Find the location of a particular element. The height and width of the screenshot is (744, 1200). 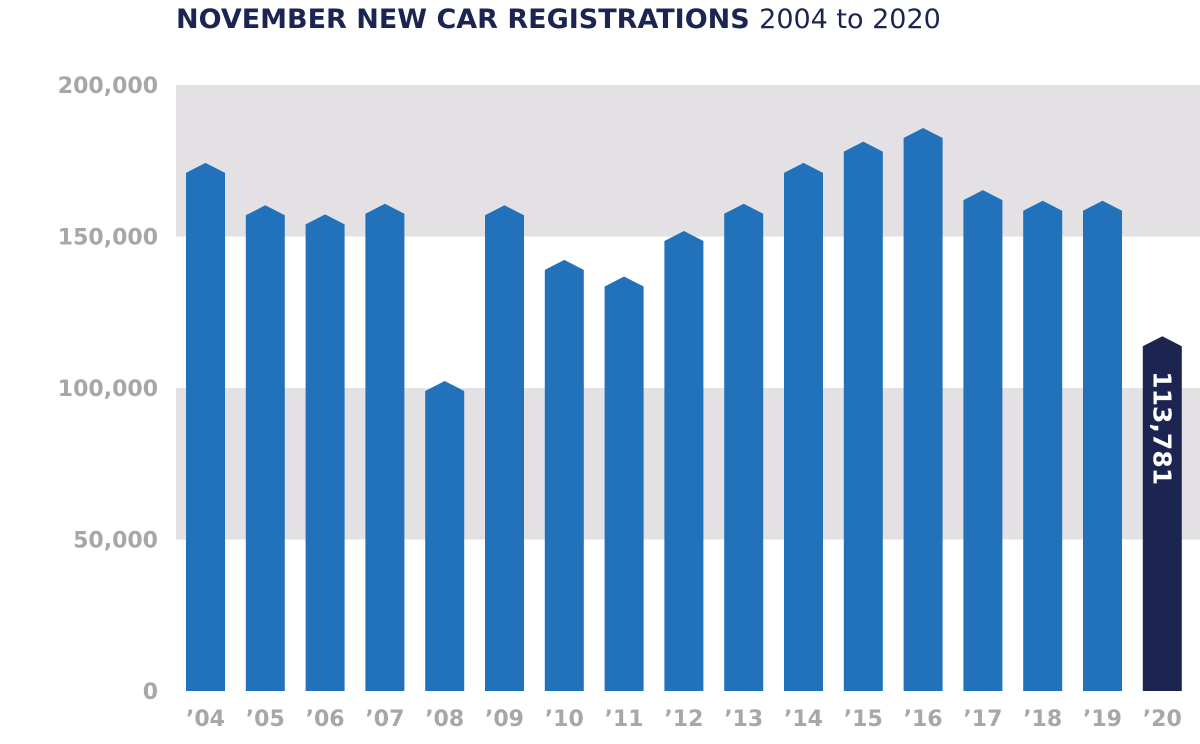

x-tick-label: ’12 is located at coordinates (683, 719).